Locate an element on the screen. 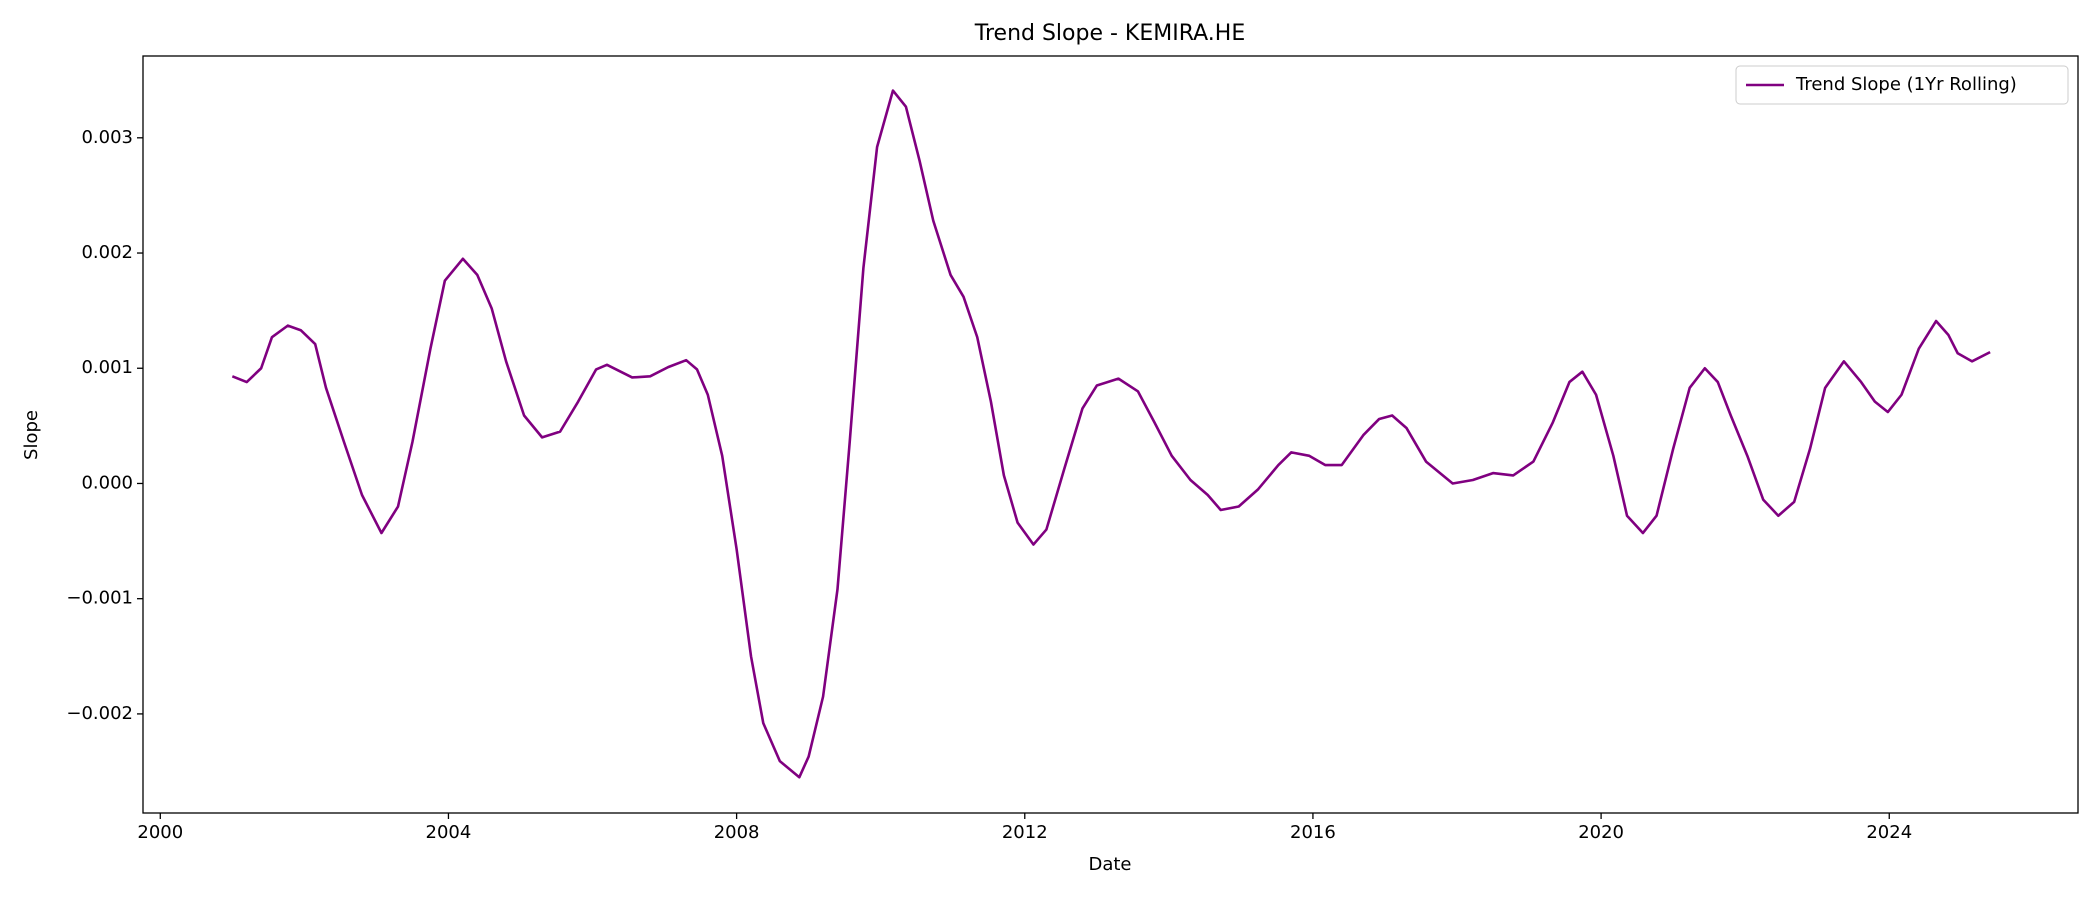  chart-title: Trend Slope - KEMIRA.HE is located at coordinates (1109, 33).